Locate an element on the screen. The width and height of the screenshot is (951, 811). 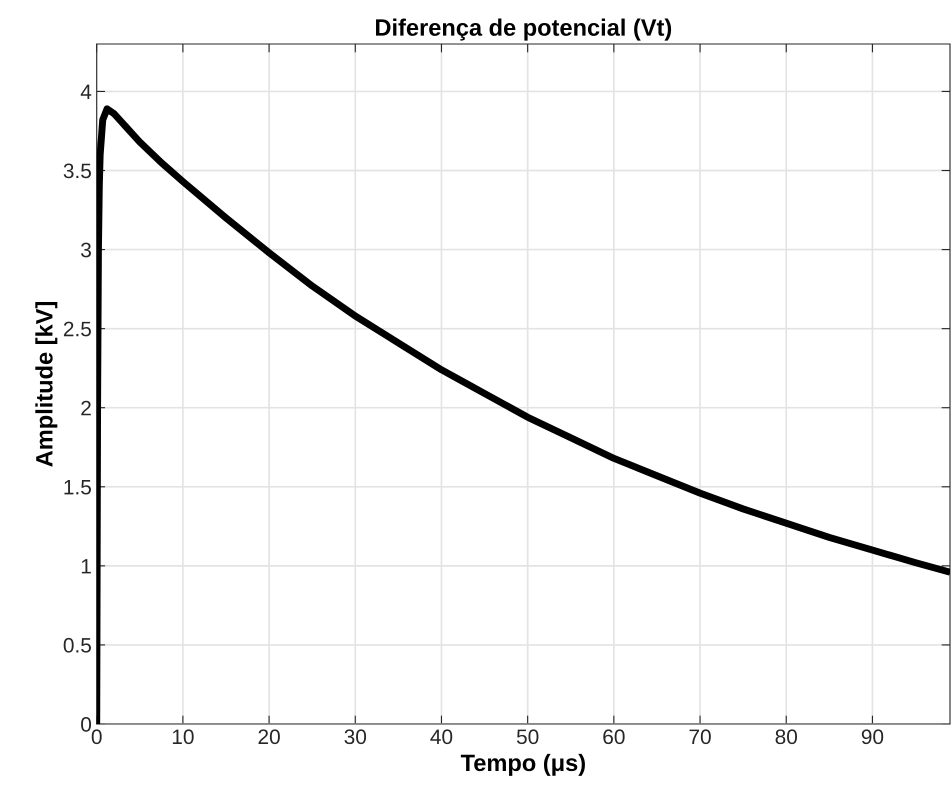
y-tick-label: 1 is located at coordinates (86, 566).